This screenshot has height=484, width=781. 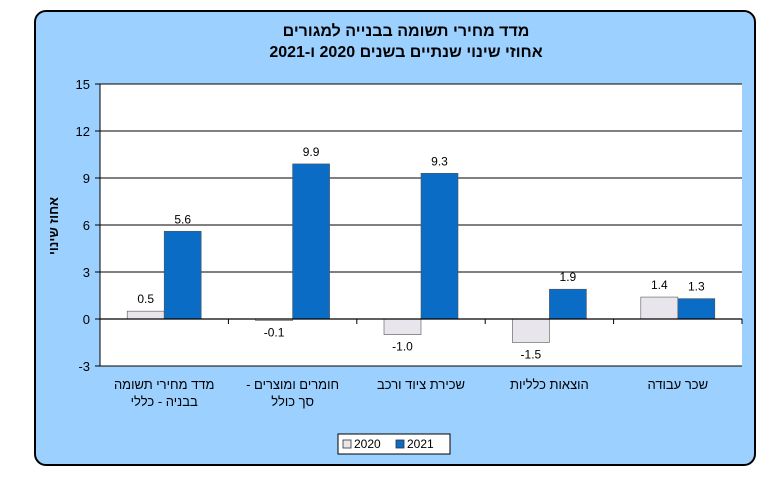 What do you see at coordinates (84, 366) in the screenshot?
I see `y-tick-label: -3` at bounding box center [84, 366].